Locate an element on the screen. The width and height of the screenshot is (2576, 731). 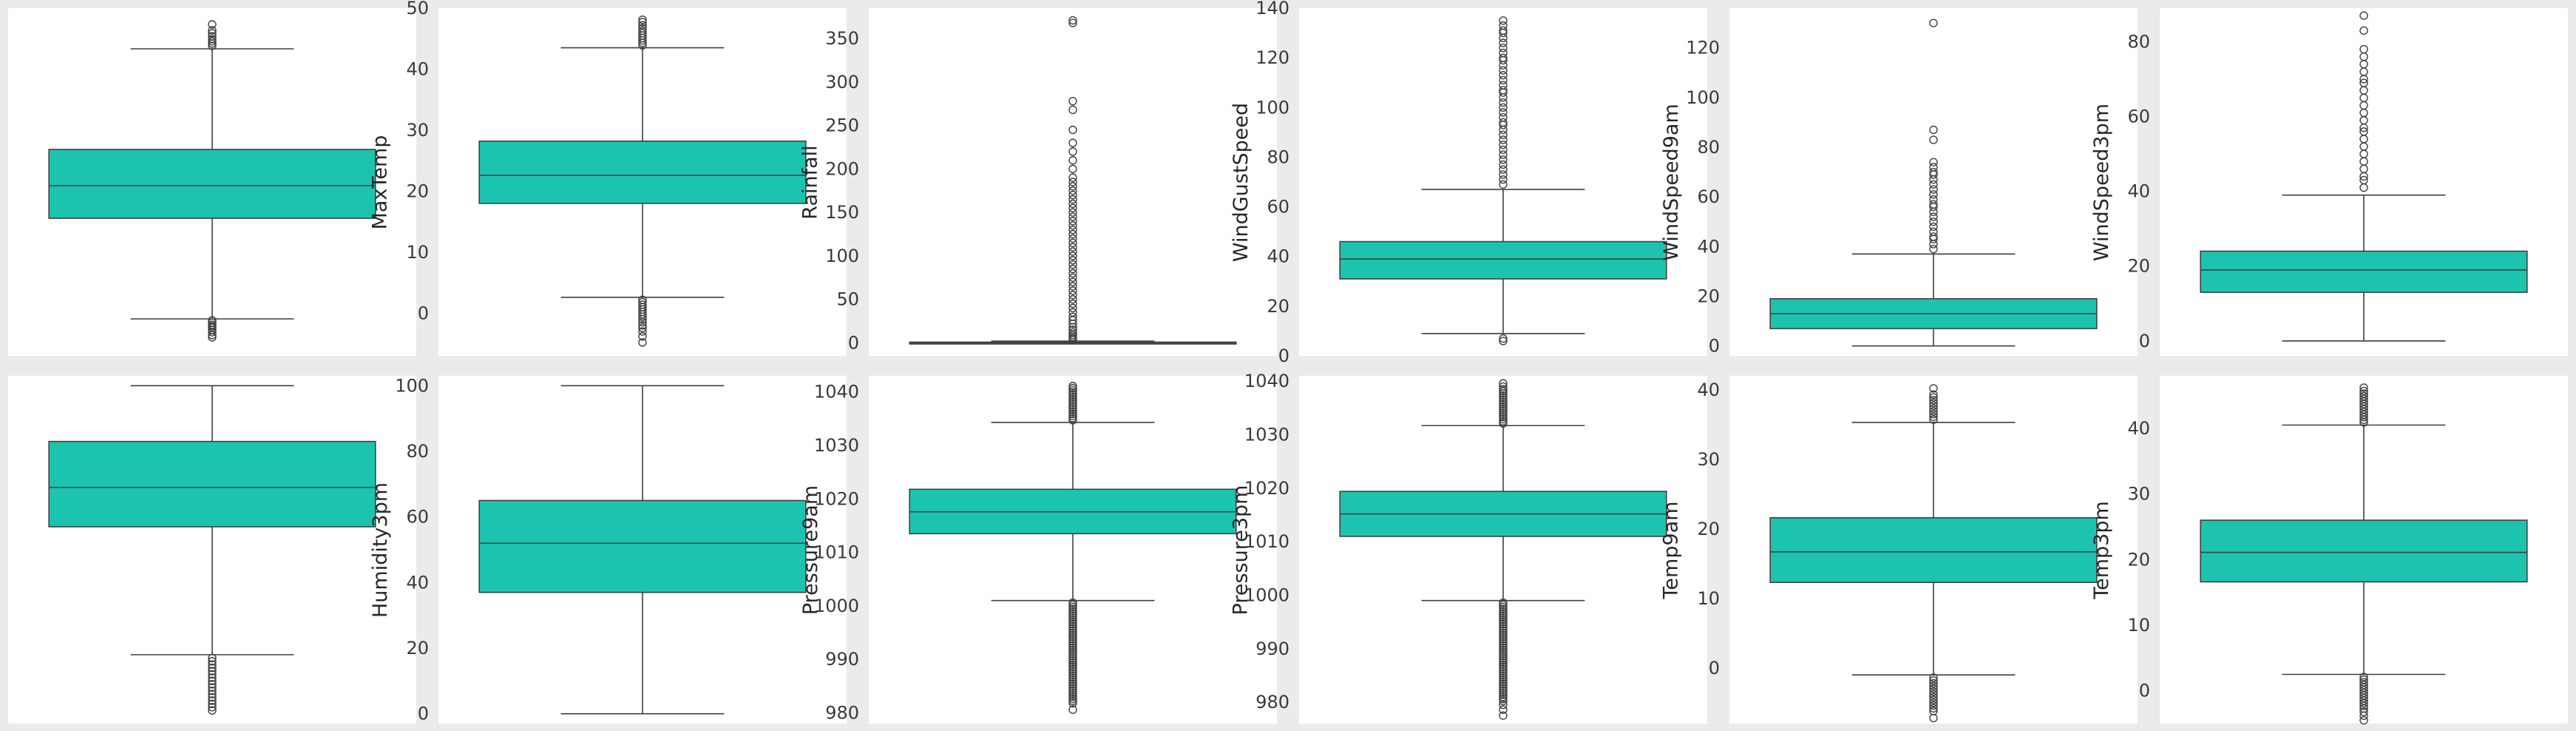
y-axis-label: Rainfall is located at coordinates (810, 182).